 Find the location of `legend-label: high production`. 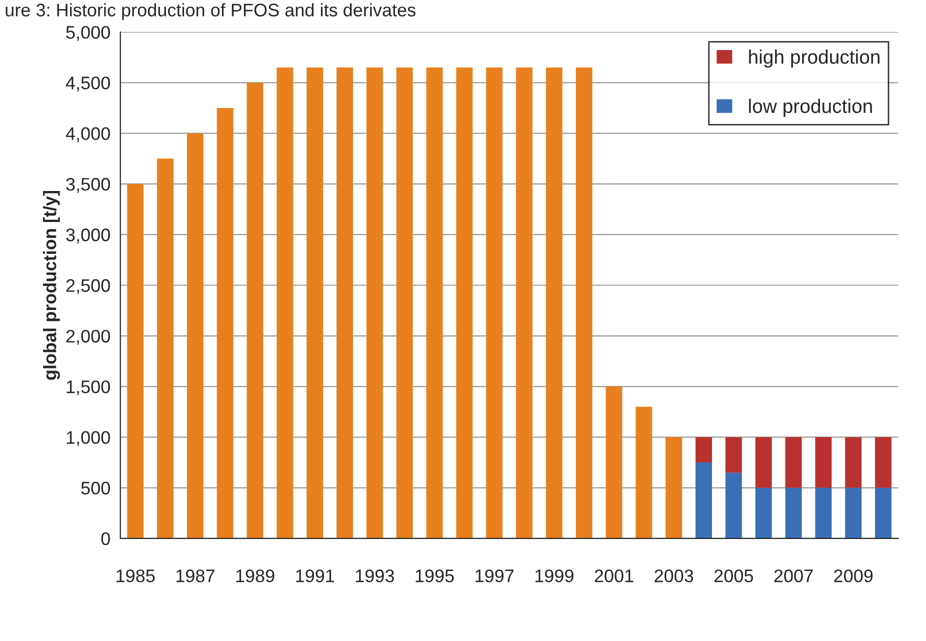

legend-label: high production is located at coordinates (814, 59).